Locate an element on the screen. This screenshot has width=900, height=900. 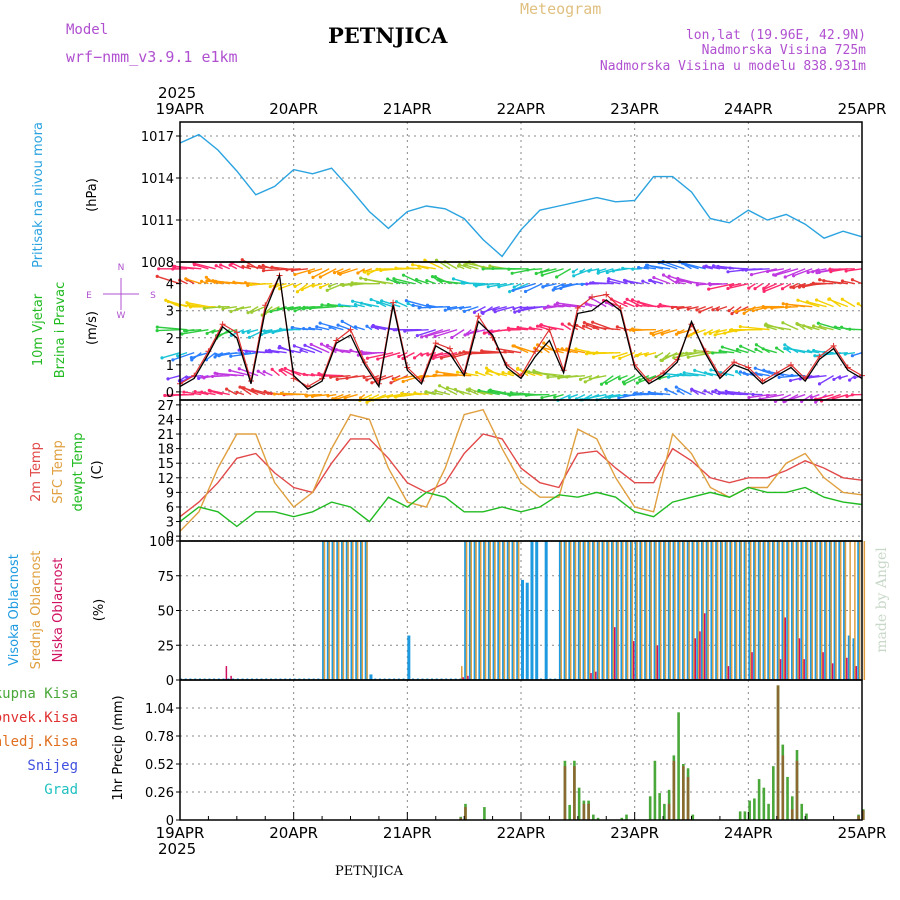
wind-title-line2: Brzina i Pravac is located at coordinates (60, 330).